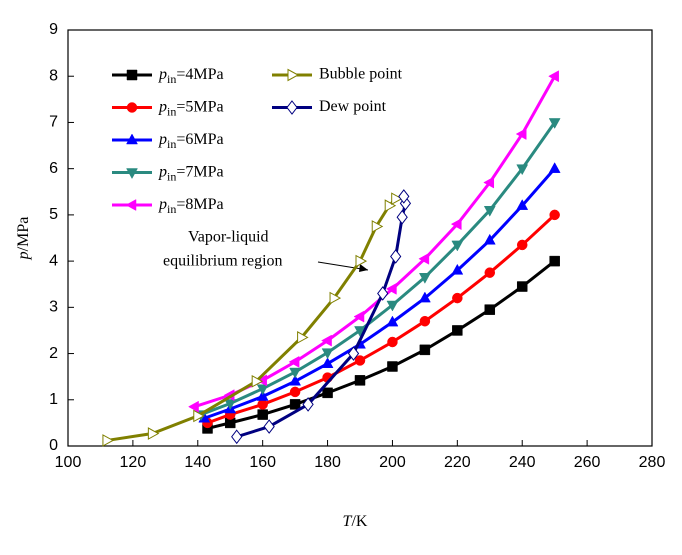  Describe the element at coordinates (191, 76) in the screenshot. I see `legend-label: pin=4MPa` at that location.